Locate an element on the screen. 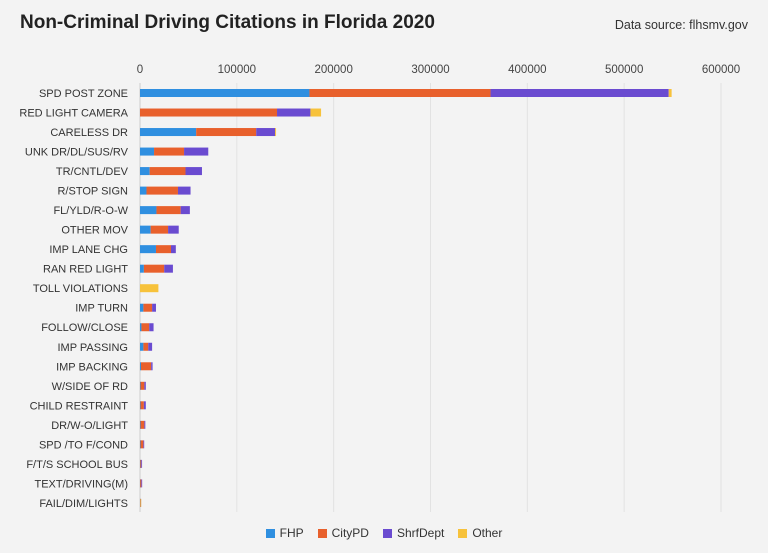  category-label: TOLL VIOLATIONS is located at coordinates (80, 289).